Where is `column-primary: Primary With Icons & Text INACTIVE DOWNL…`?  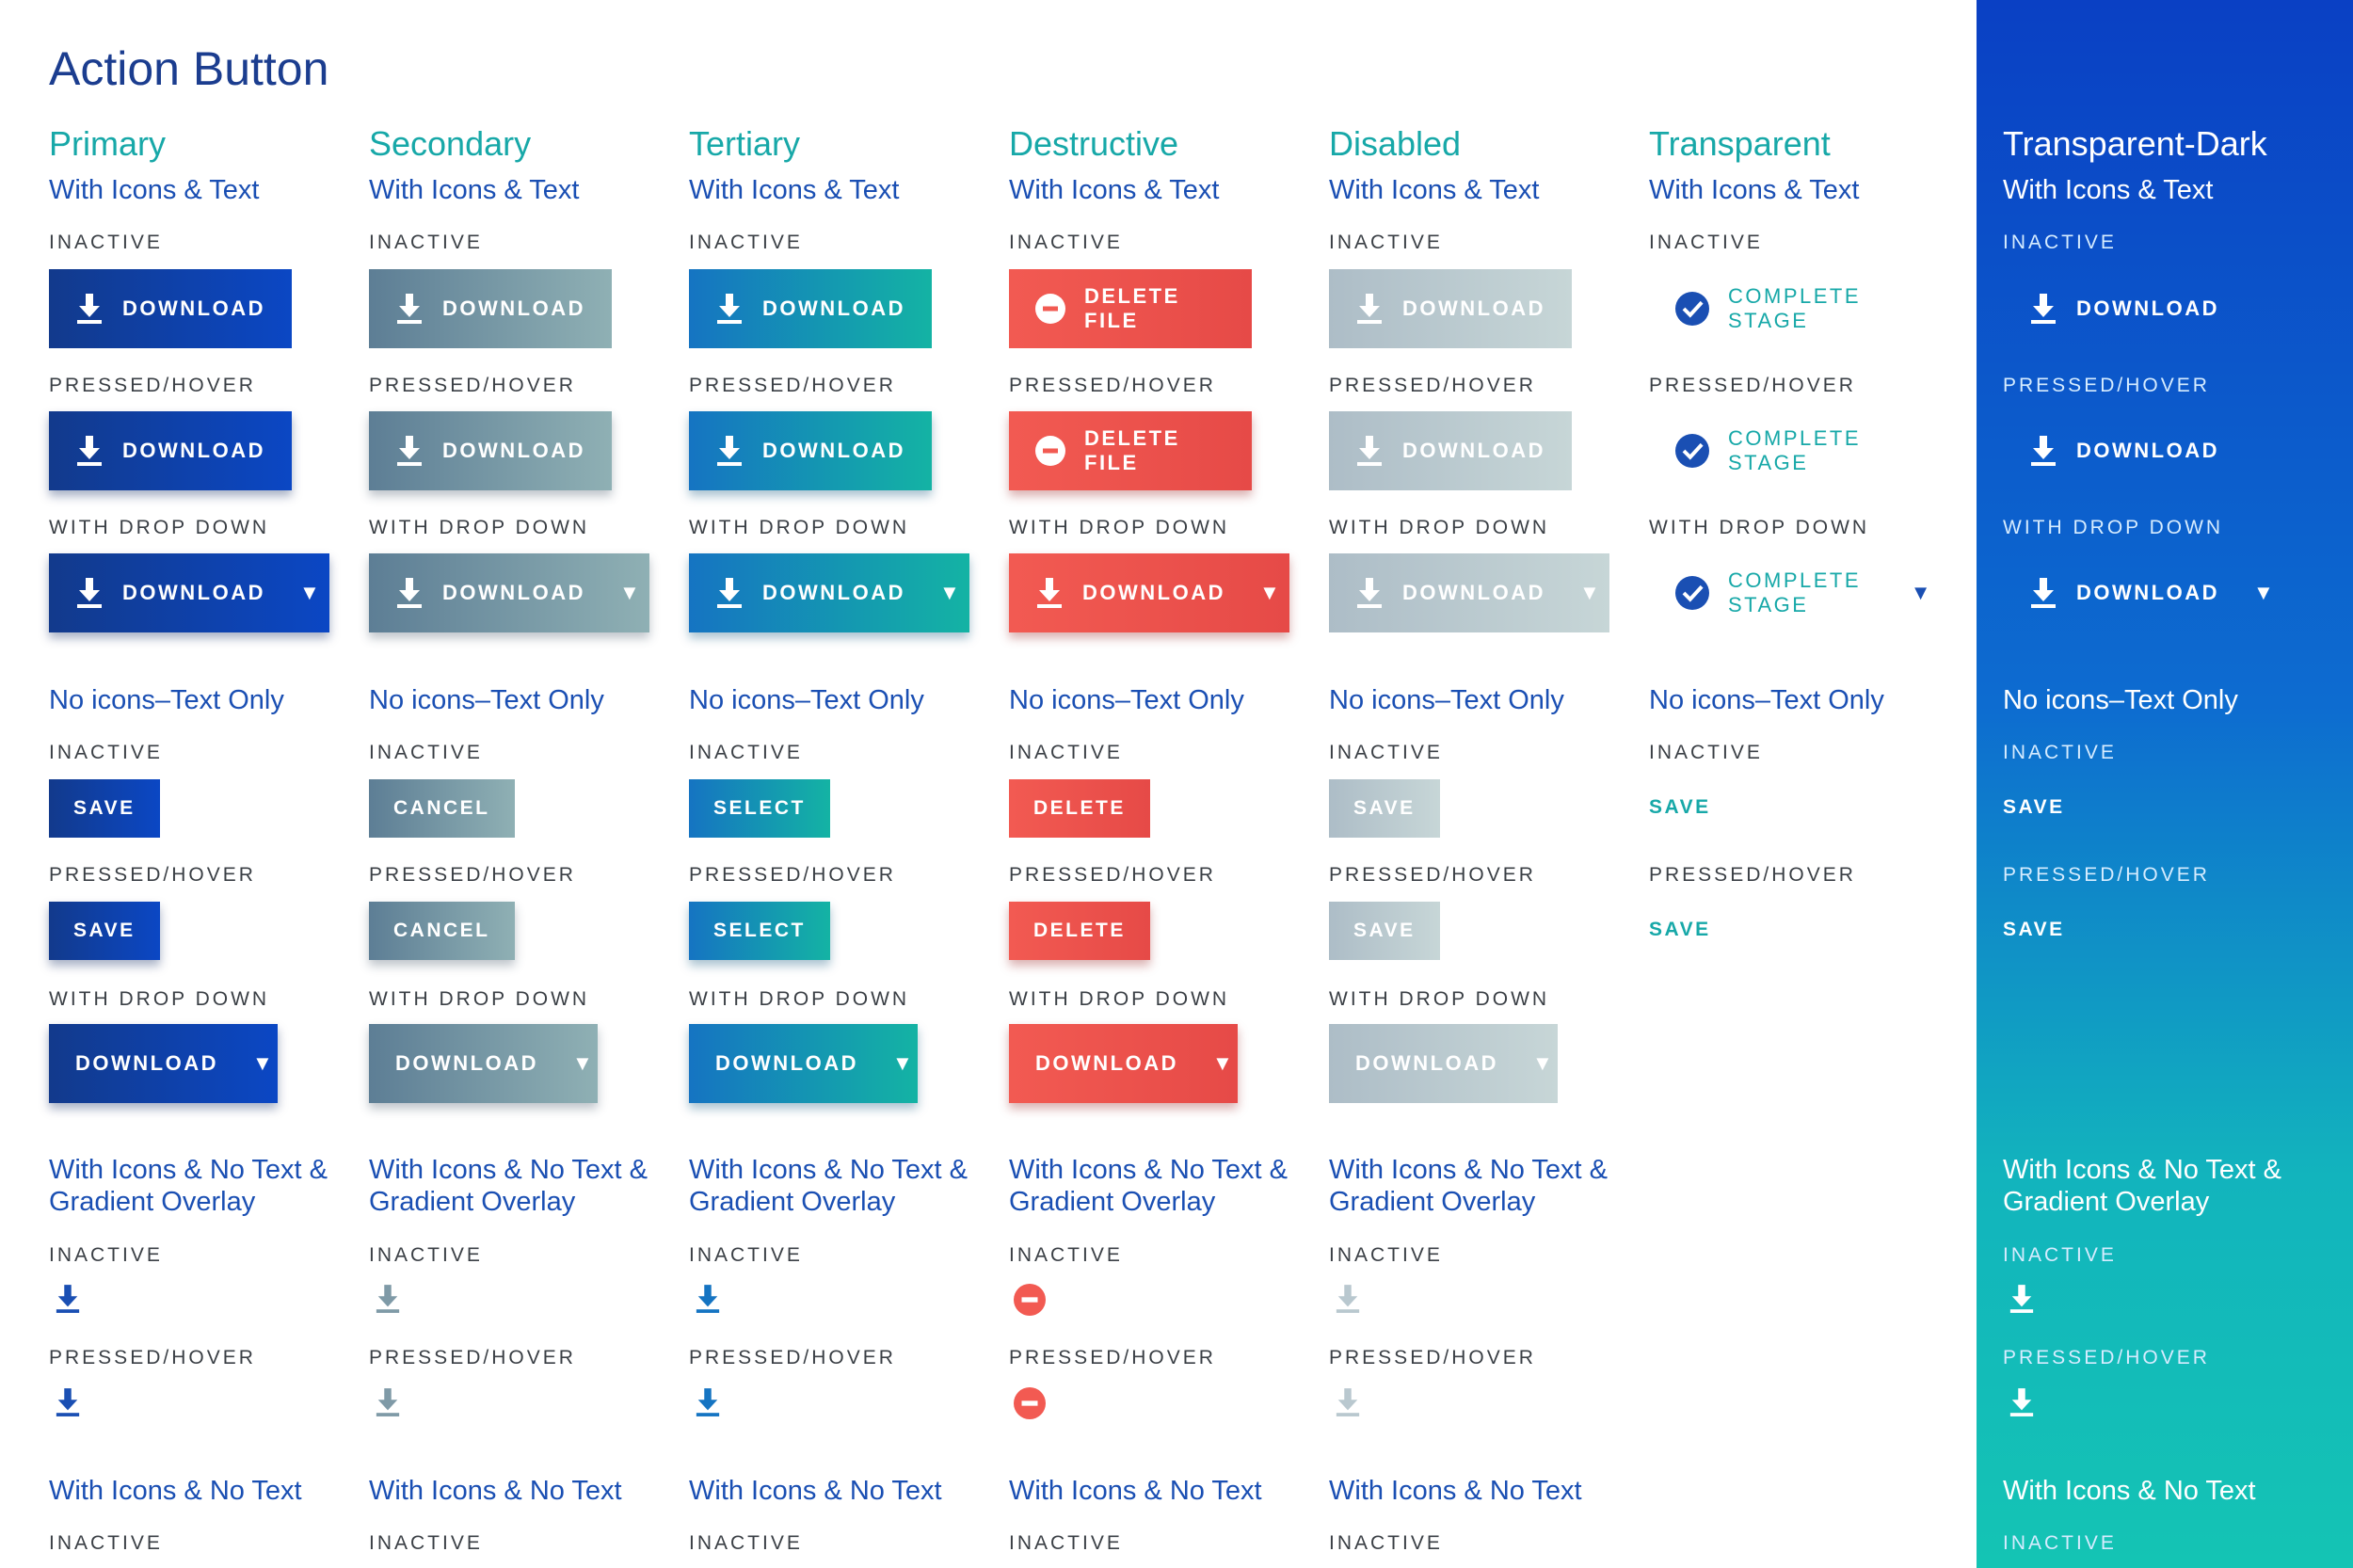 column-primary: Primary With Icons & Text INACTIVE DOWNL… is located at coordinates (205, 784).